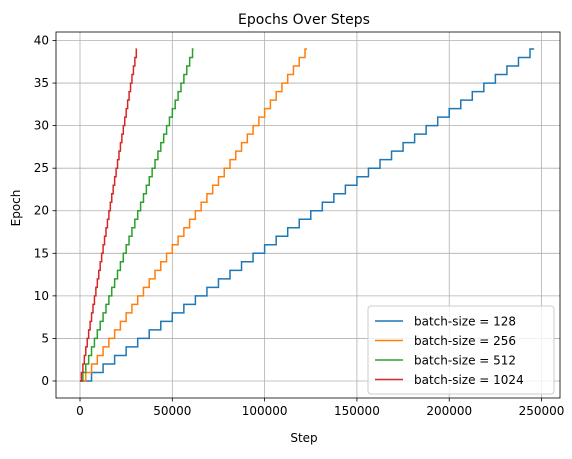 The height and width of the screenshot is (459, 572). What do you see at coordinates (45, 381) in the screenshot?
I see `y-tick-label: 0` at bounding box center [45, 381].